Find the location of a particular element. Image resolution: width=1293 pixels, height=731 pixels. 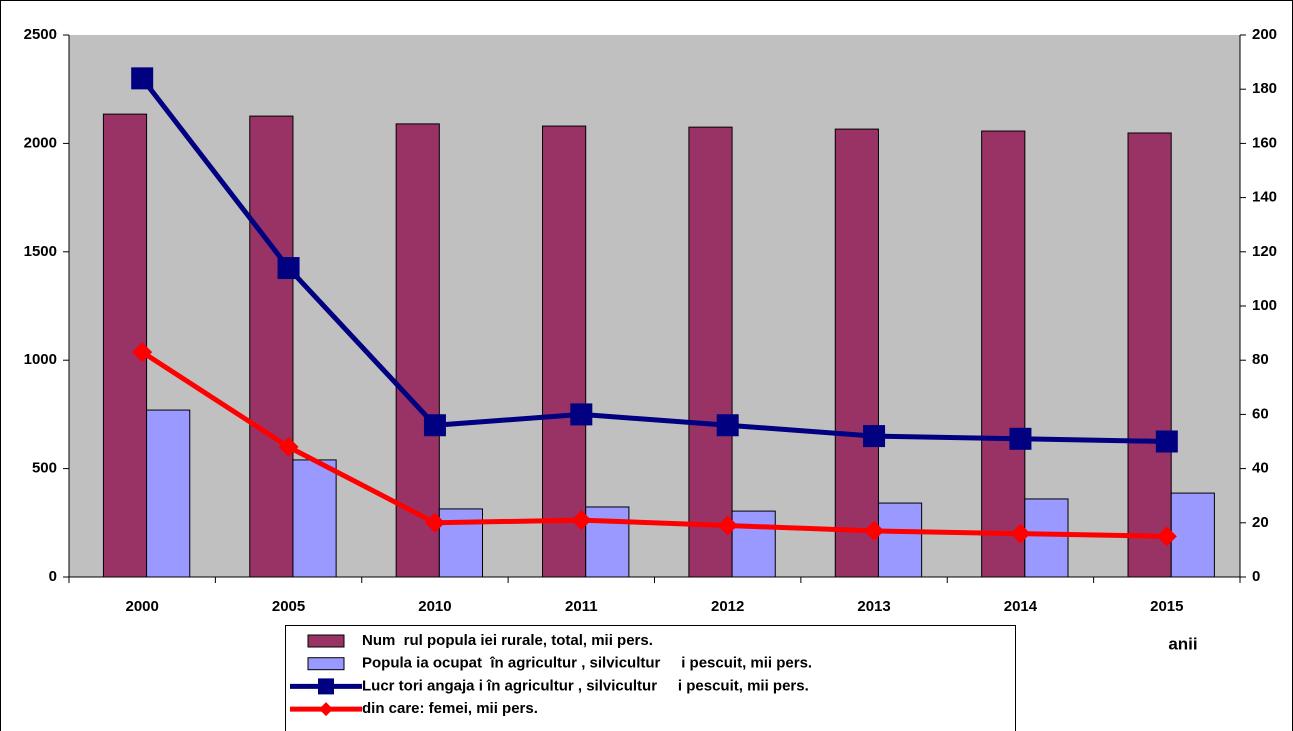

y2-tick-label: 200 is located at coordinates (1264, 34).